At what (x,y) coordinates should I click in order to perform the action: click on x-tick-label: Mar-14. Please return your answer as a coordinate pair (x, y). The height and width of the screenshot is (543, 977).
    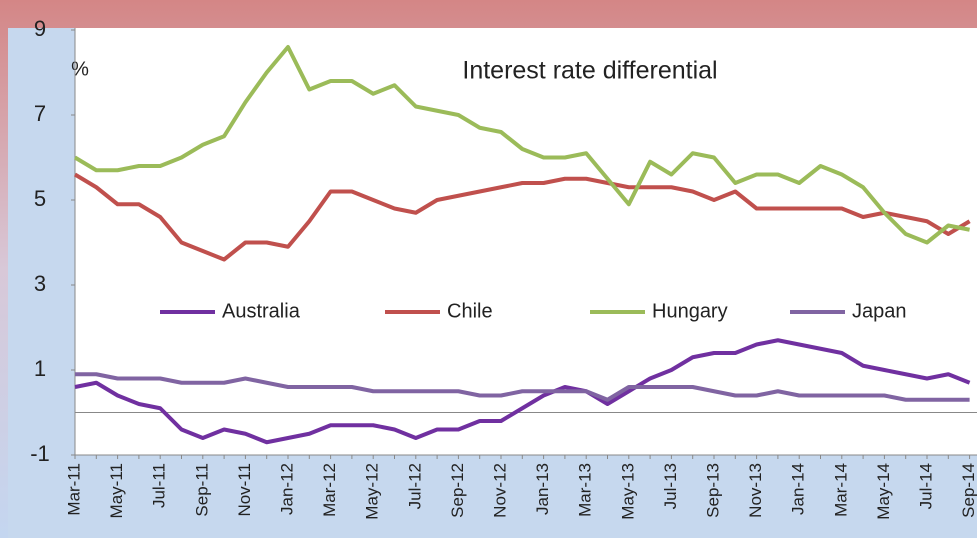
    Looking at the image, I should click on (840, 490).